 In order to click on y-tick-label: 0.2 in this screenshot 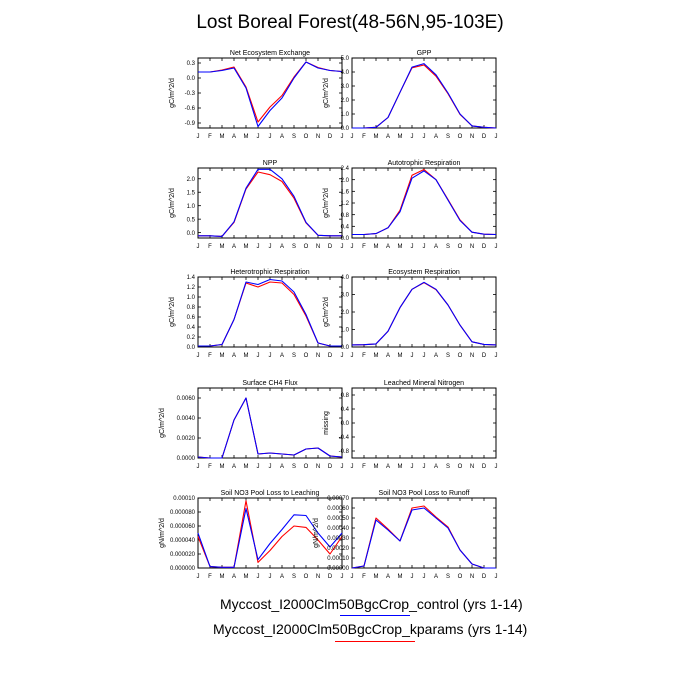, I will do `click(191, 338)`.